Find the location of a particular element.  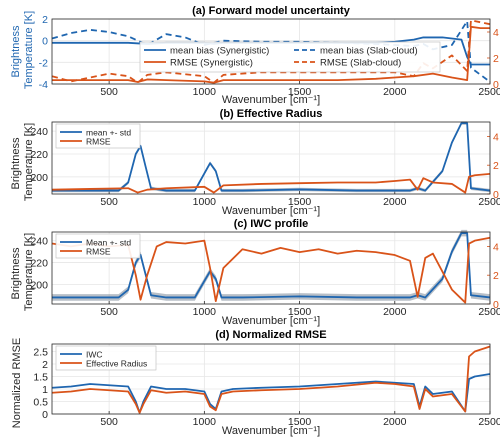

panel-d-xlabel: Wavenumber [cm⁻¹] is located at coordinates (271, 431).